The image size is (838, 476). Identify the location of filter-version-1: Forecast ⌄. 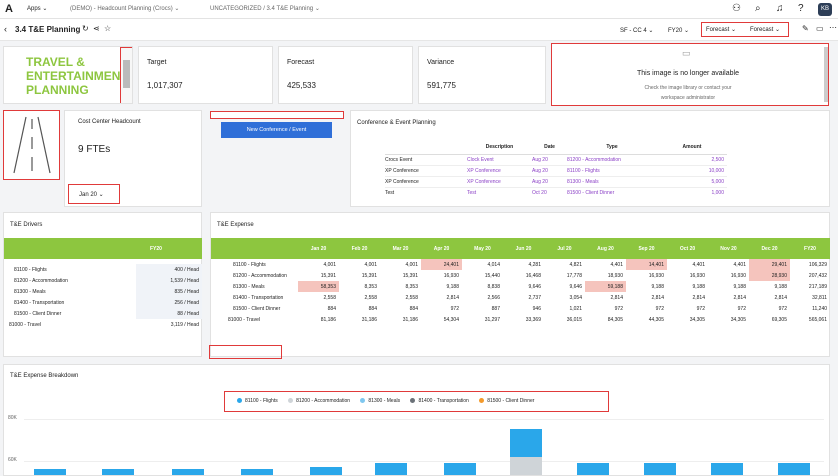
(721, 30).